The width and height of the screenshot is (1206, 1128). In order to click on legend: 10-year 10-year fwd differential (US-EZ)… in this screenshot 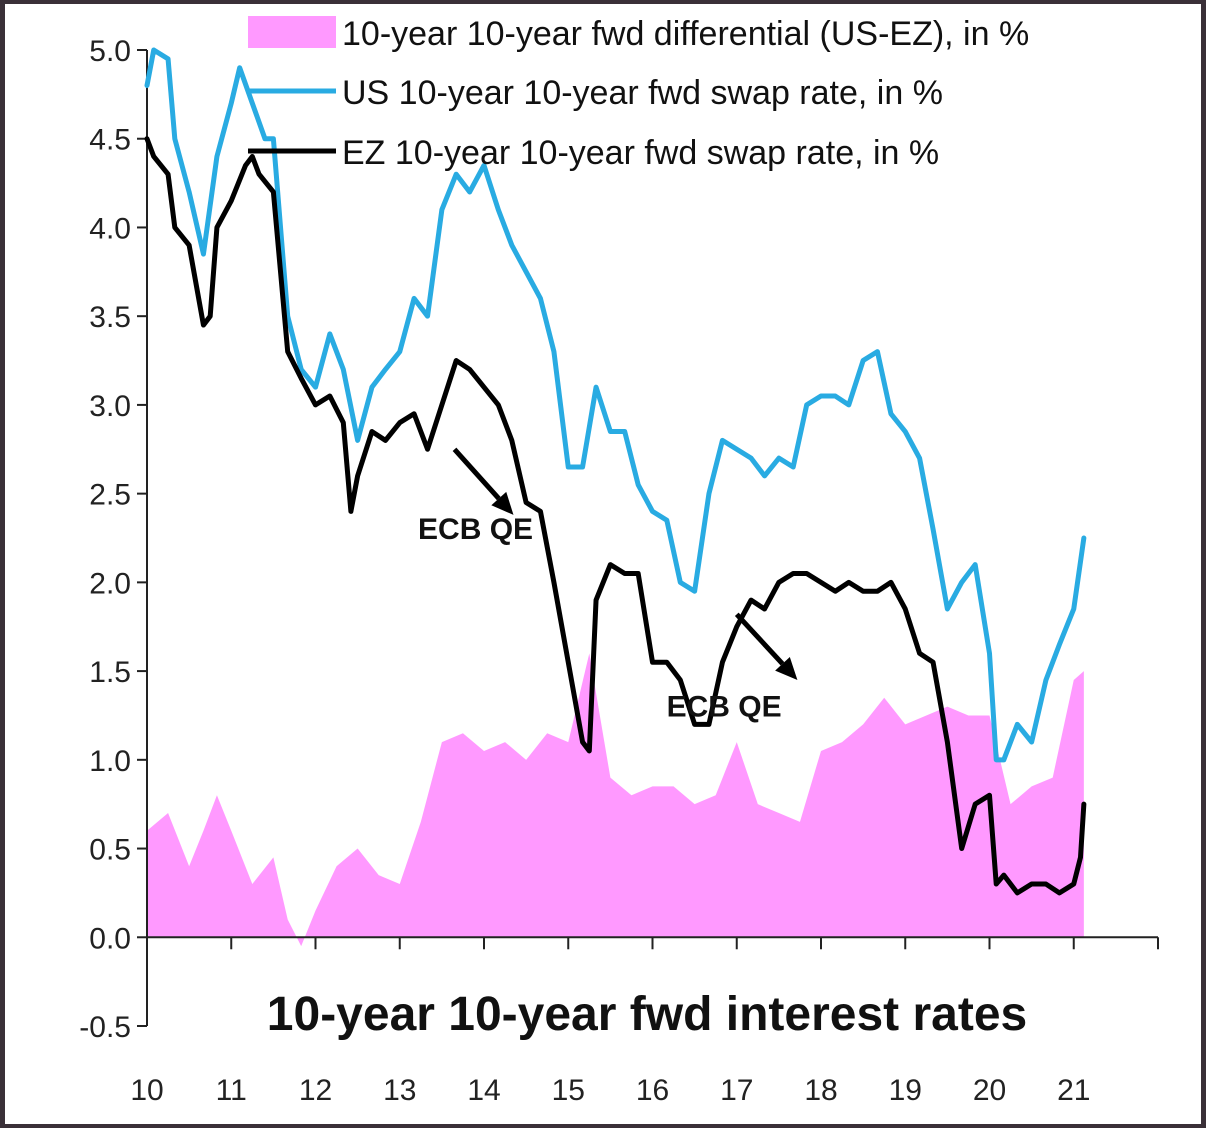, I will do `click(638, 93)`.